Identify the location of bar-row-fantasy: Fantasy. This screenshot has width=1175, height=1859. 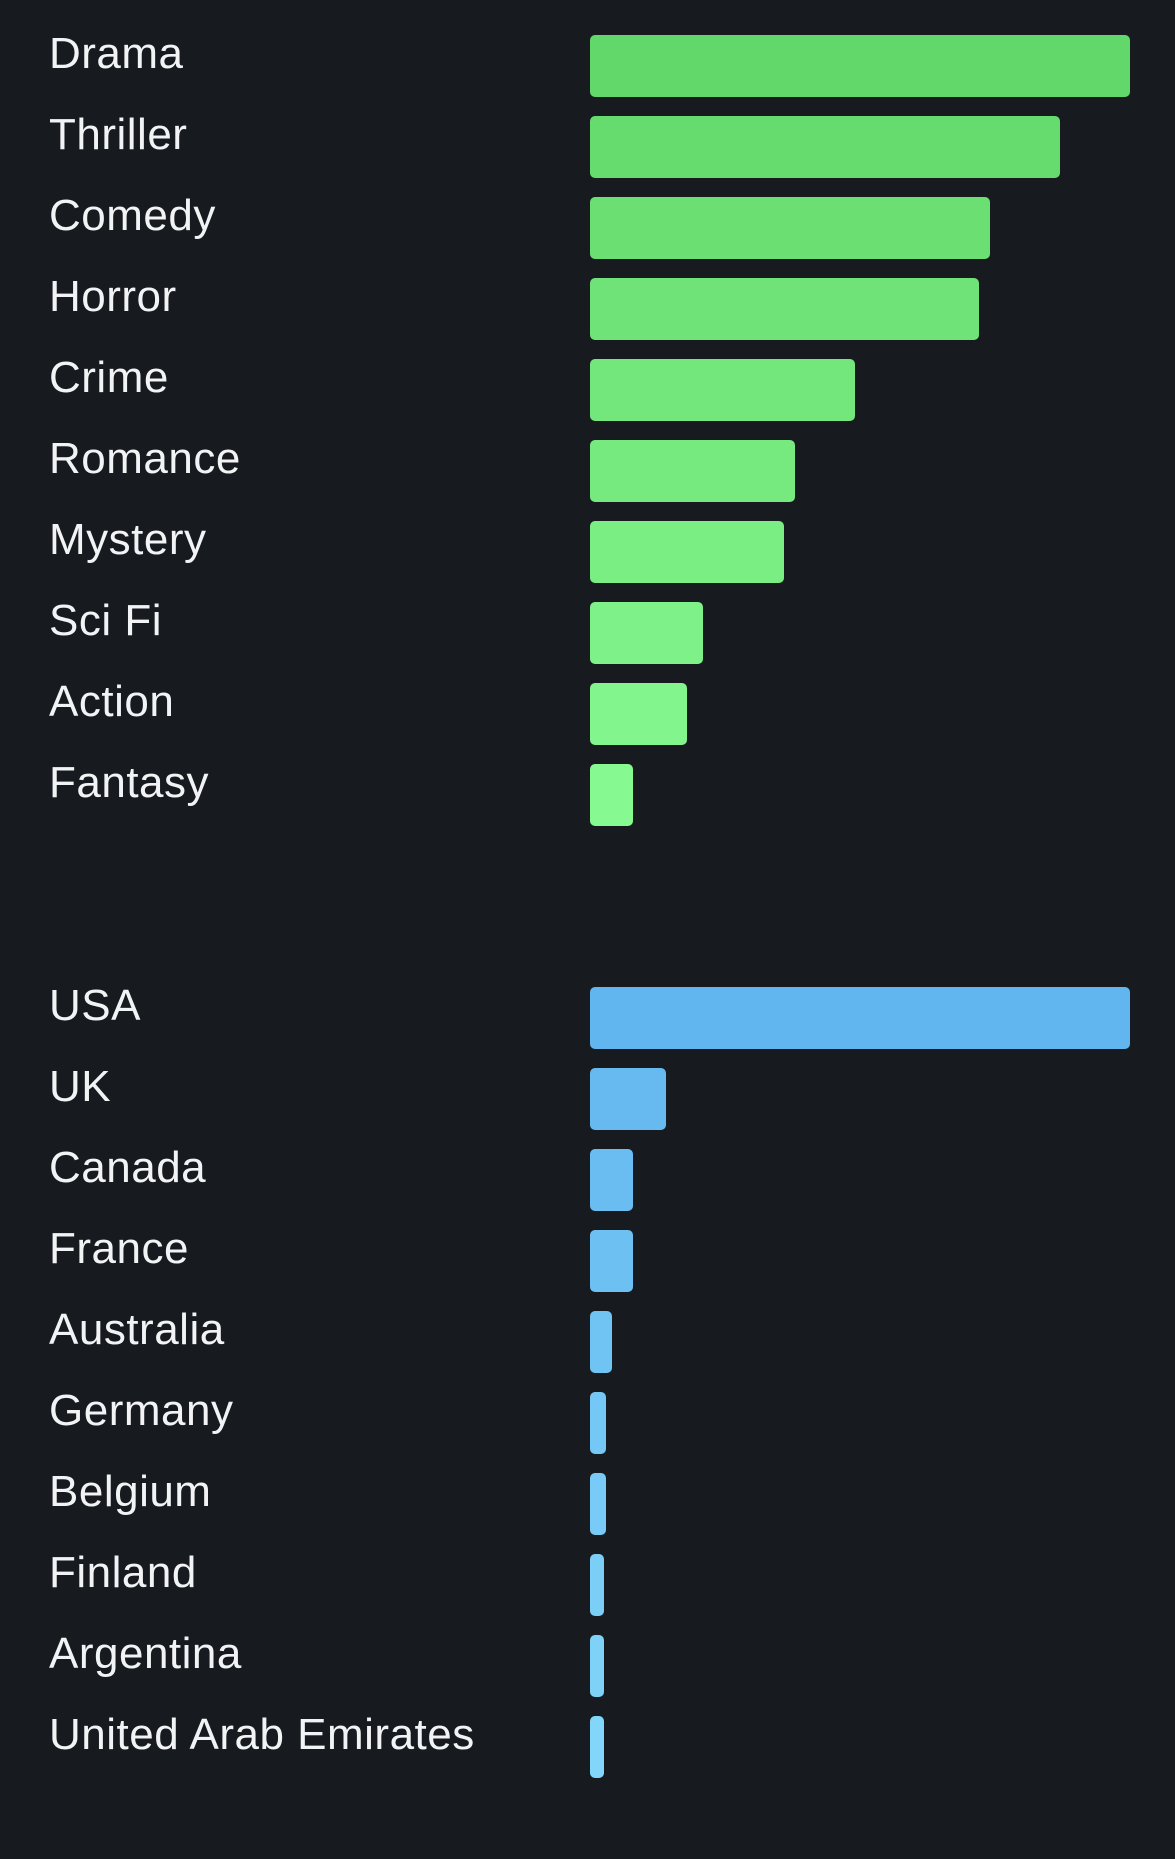
(587, 784).